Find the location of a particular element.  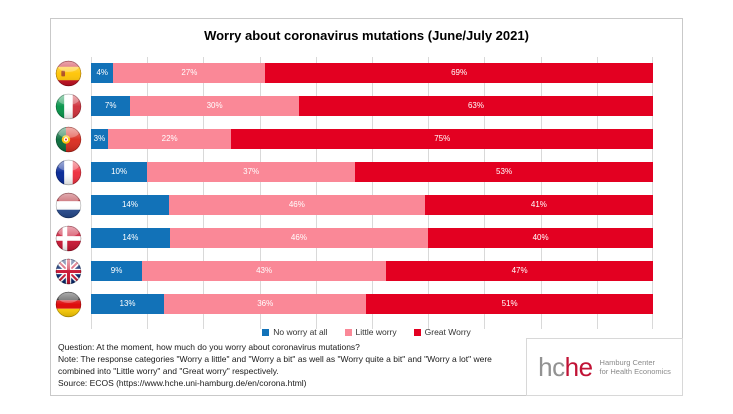

hche-logo-gray-part: hc is located at coordinates (551, 367).